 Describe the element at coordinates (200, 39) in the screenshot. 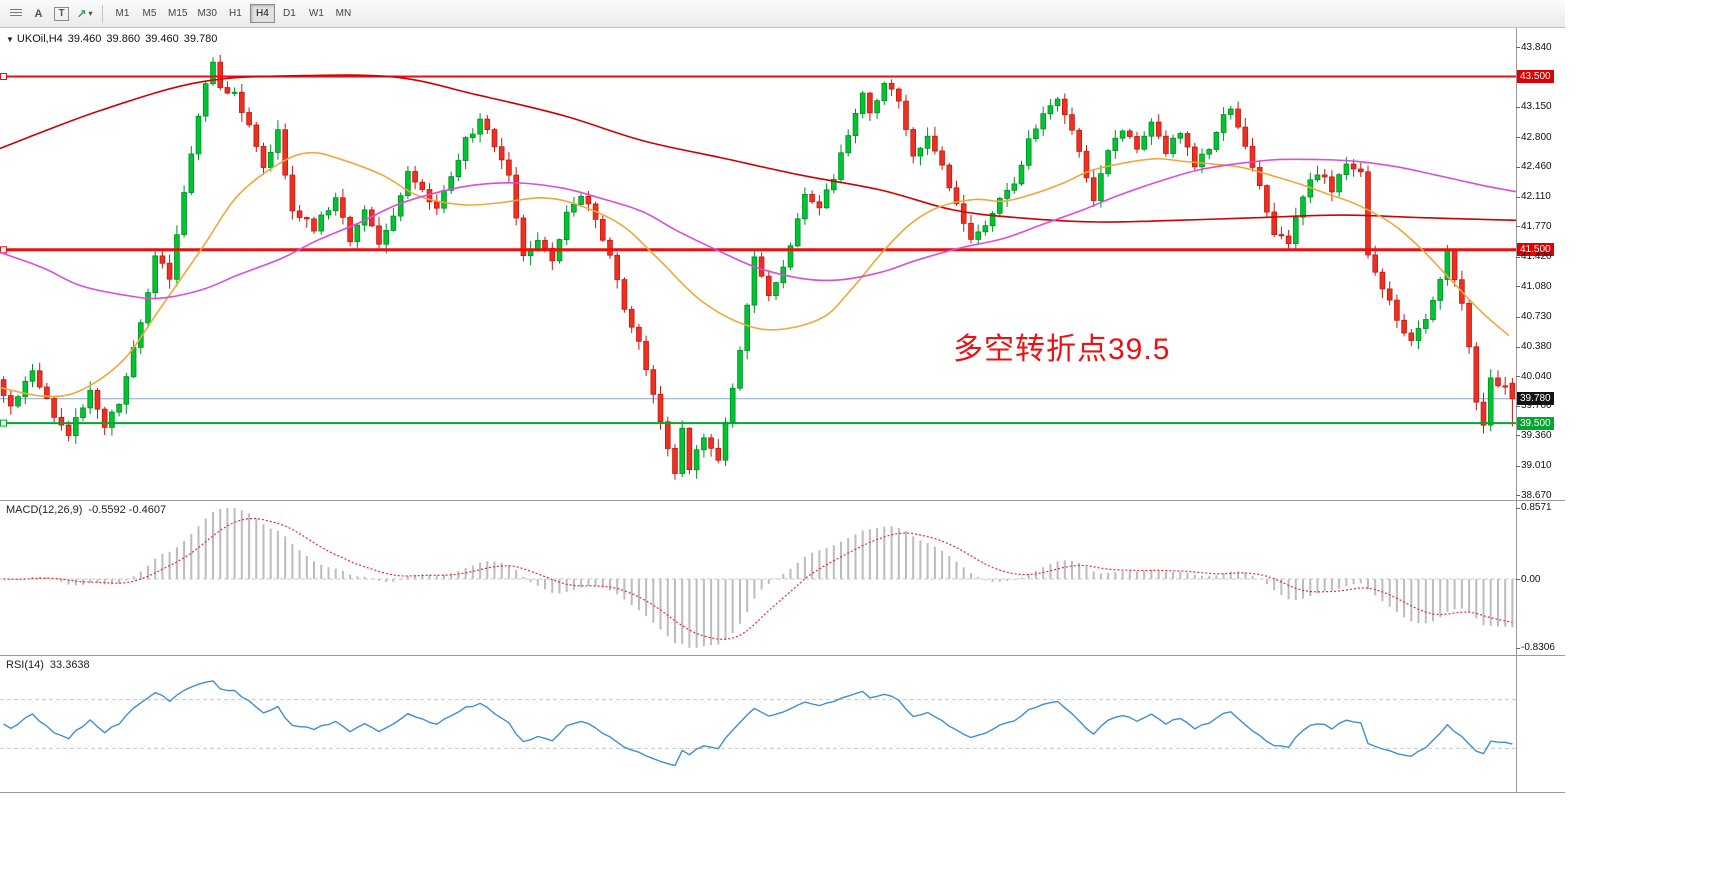

I see `ohlc-close: 39.780` at that location.